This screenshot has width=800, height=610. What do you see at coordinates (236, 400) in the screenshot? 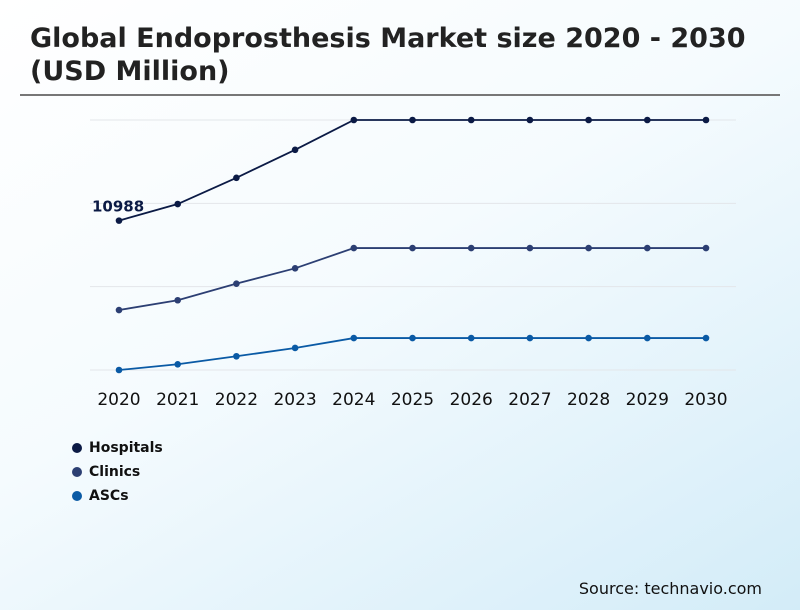
I see `x-tick-label: 2022` at bounding box center [236, 400].